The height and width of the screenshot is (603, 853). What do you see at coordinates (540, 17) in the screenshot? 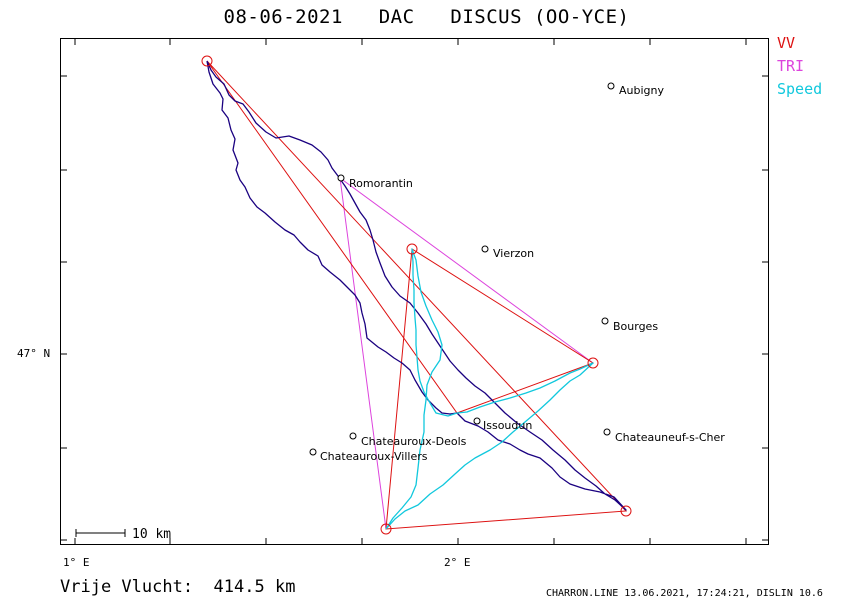
I see `glider-name: DISCUS (OO-YCE)` at bounding box center [540, 17].